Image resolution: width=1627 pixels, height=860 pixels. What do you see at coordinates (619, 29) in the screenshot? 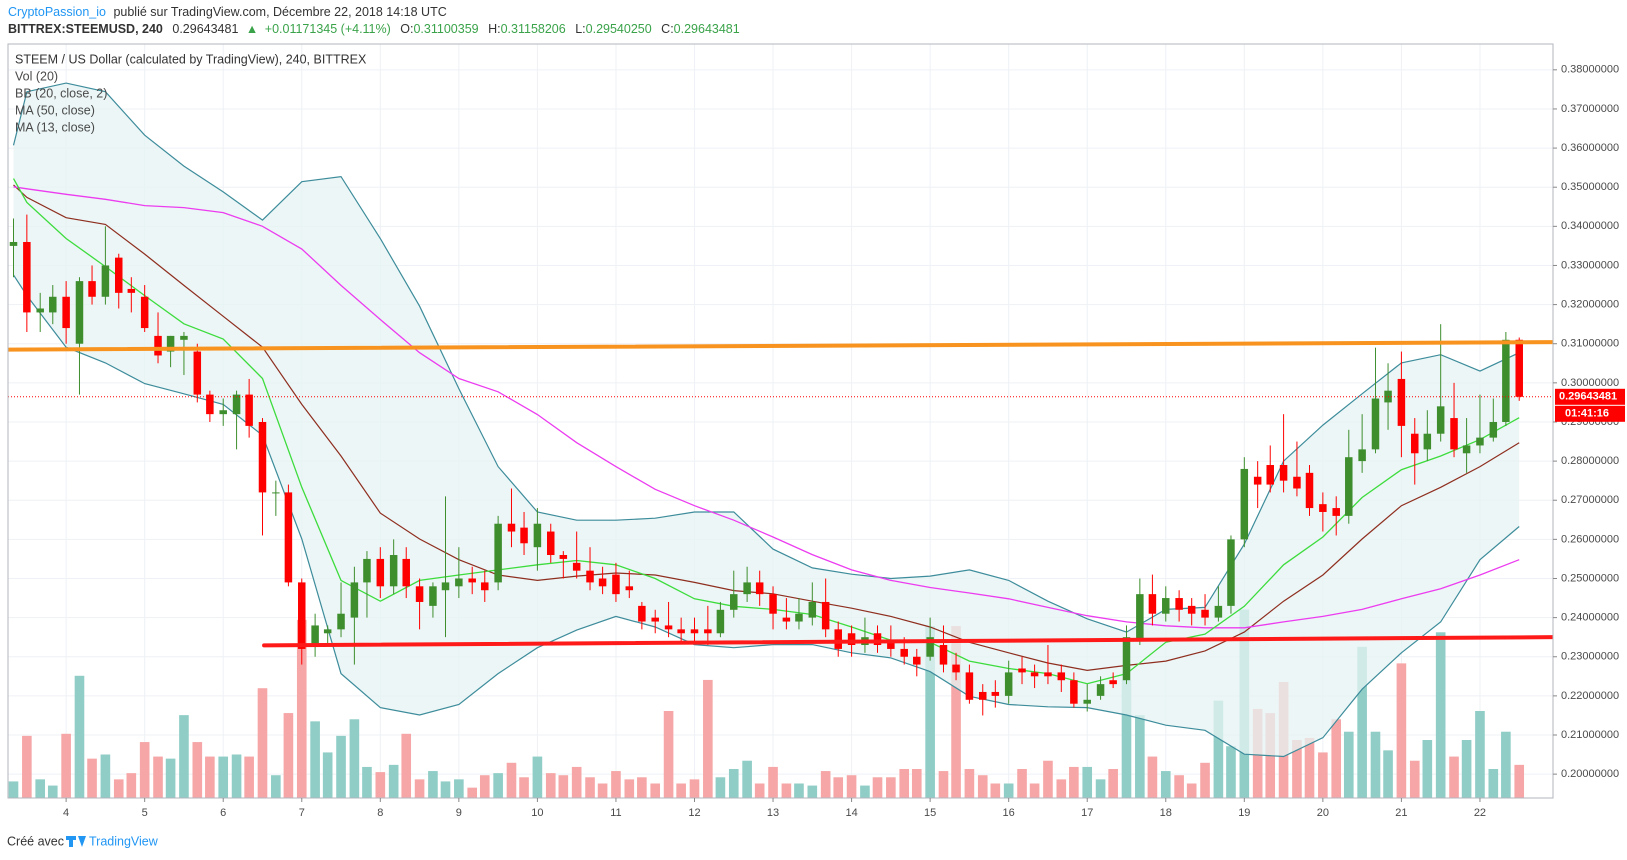
I see `low-value: 0.29540250` at bounding box center [619, 29].